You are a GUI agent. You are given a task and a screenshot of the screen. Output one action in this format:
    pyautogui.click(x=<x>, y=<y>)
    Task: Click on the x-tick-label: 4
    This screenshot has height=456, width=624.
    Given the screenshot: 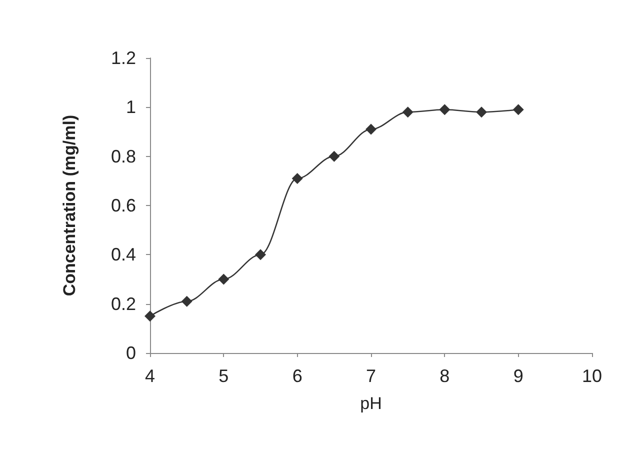 What is the action you would take?
    pyautogui.click(x=150, y=376)
    